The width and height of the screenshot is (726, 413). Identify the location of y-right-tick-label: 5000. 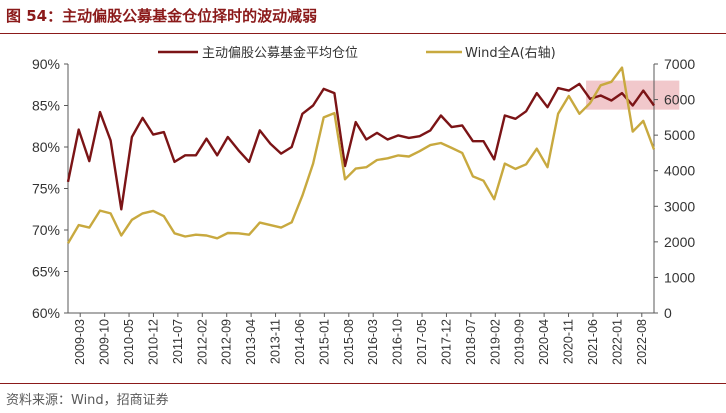
(679, 135).